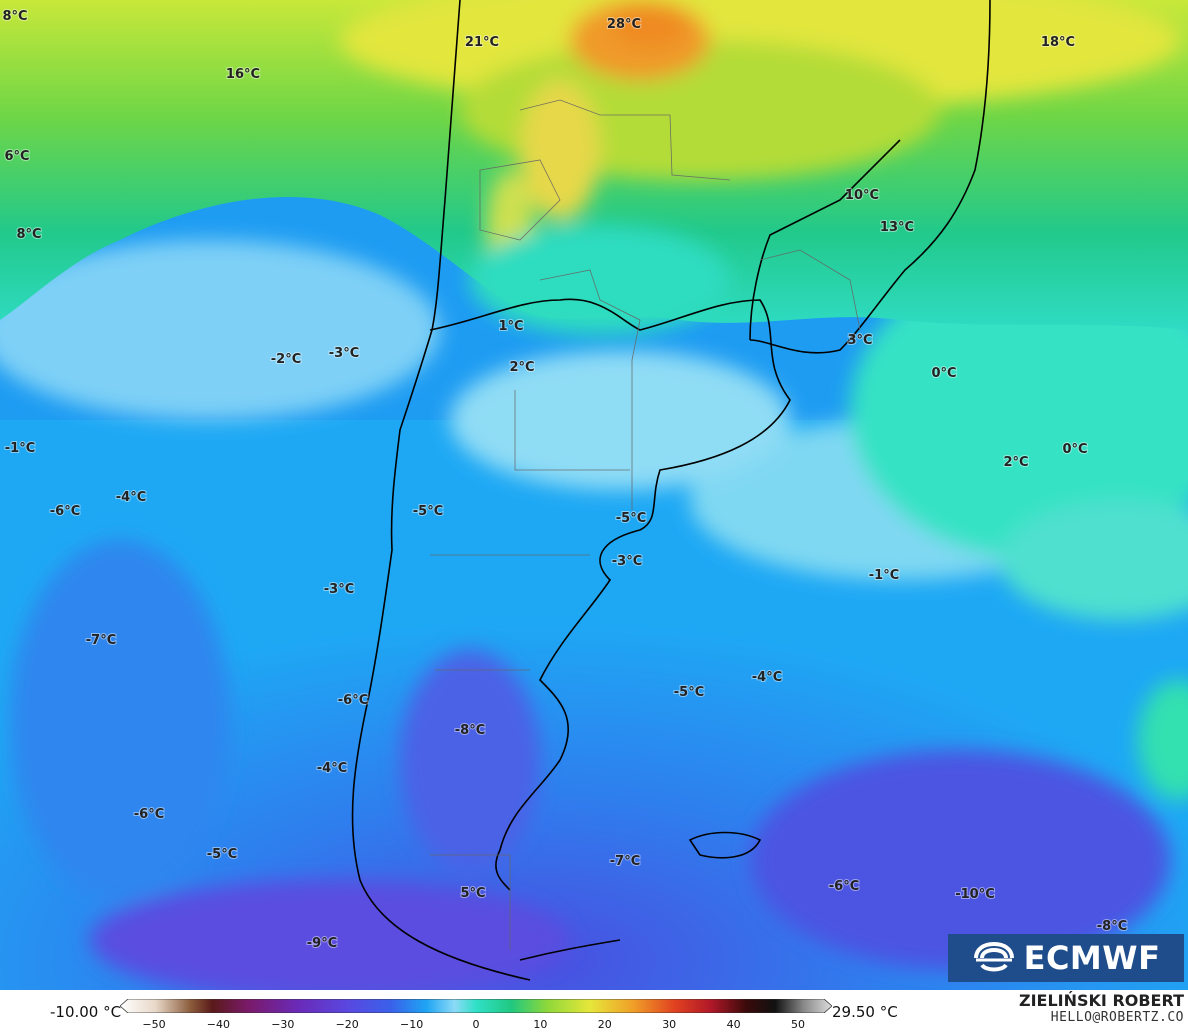  Describe the element at coordinates (540, 1024) in the screenshot. I see `legend-tick-label: 10` at that location.